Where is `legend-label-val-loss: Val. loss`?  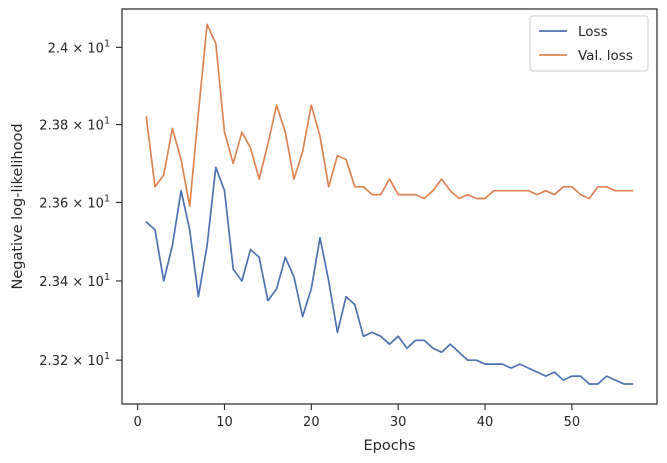 legend-label-val-loss: Val. loss is located at coordinates (605, 56).